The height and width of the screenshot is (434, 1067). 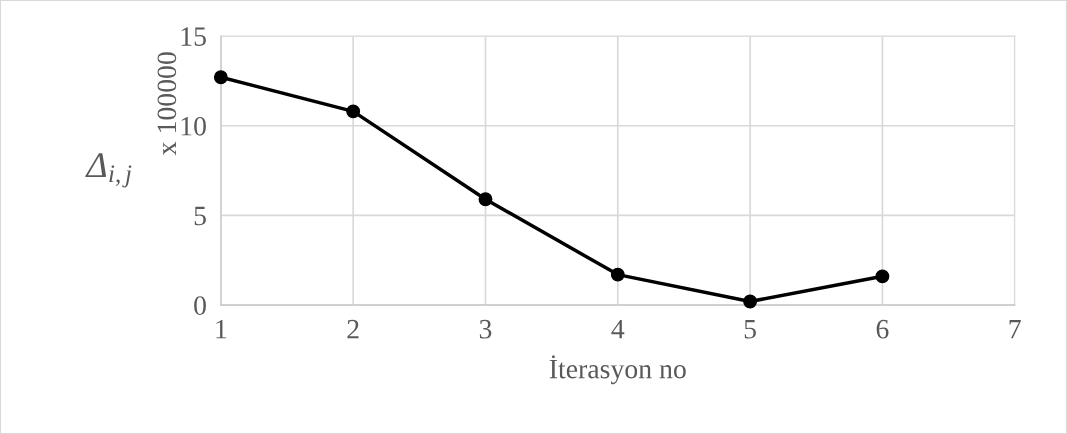 What do you see at coordinates (618, 329) in the screenshot?
I see `x-tick-label: 4` at bounding box center [618, 329].